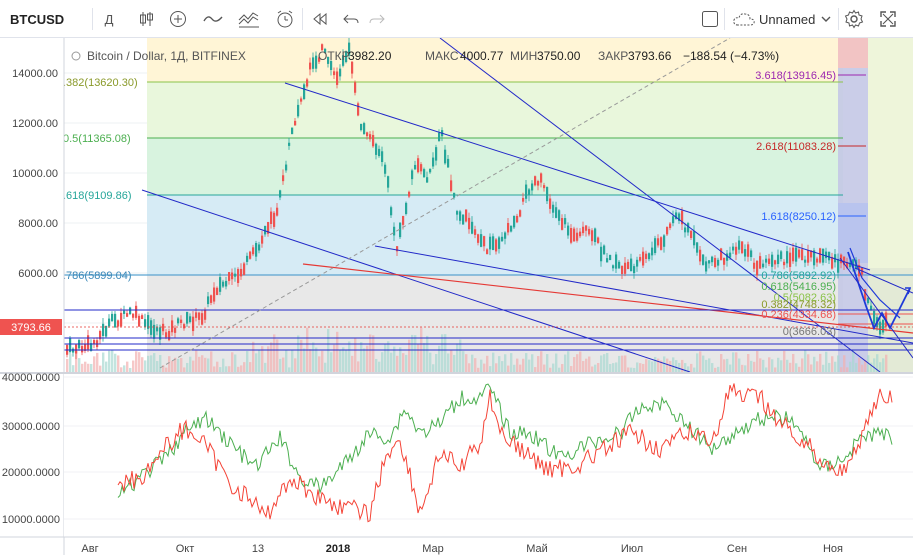 This screenshot has height=560, width=913. Describe the element at coordinates (456, 19) in the screenshot. I see `top-toolbar: BTCUSD Д Unnamed` at that location.